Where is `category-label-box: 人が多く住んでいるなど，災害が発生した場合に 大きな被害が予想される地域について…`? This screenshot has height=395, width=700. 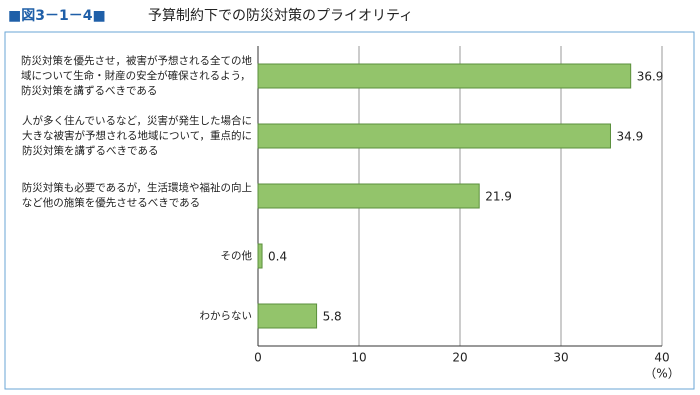 category-label-box: 人が多く住んでいるなど，災害が発生した場合に 大きな被害が予想される地域について… is located at coordinates (131, 136).